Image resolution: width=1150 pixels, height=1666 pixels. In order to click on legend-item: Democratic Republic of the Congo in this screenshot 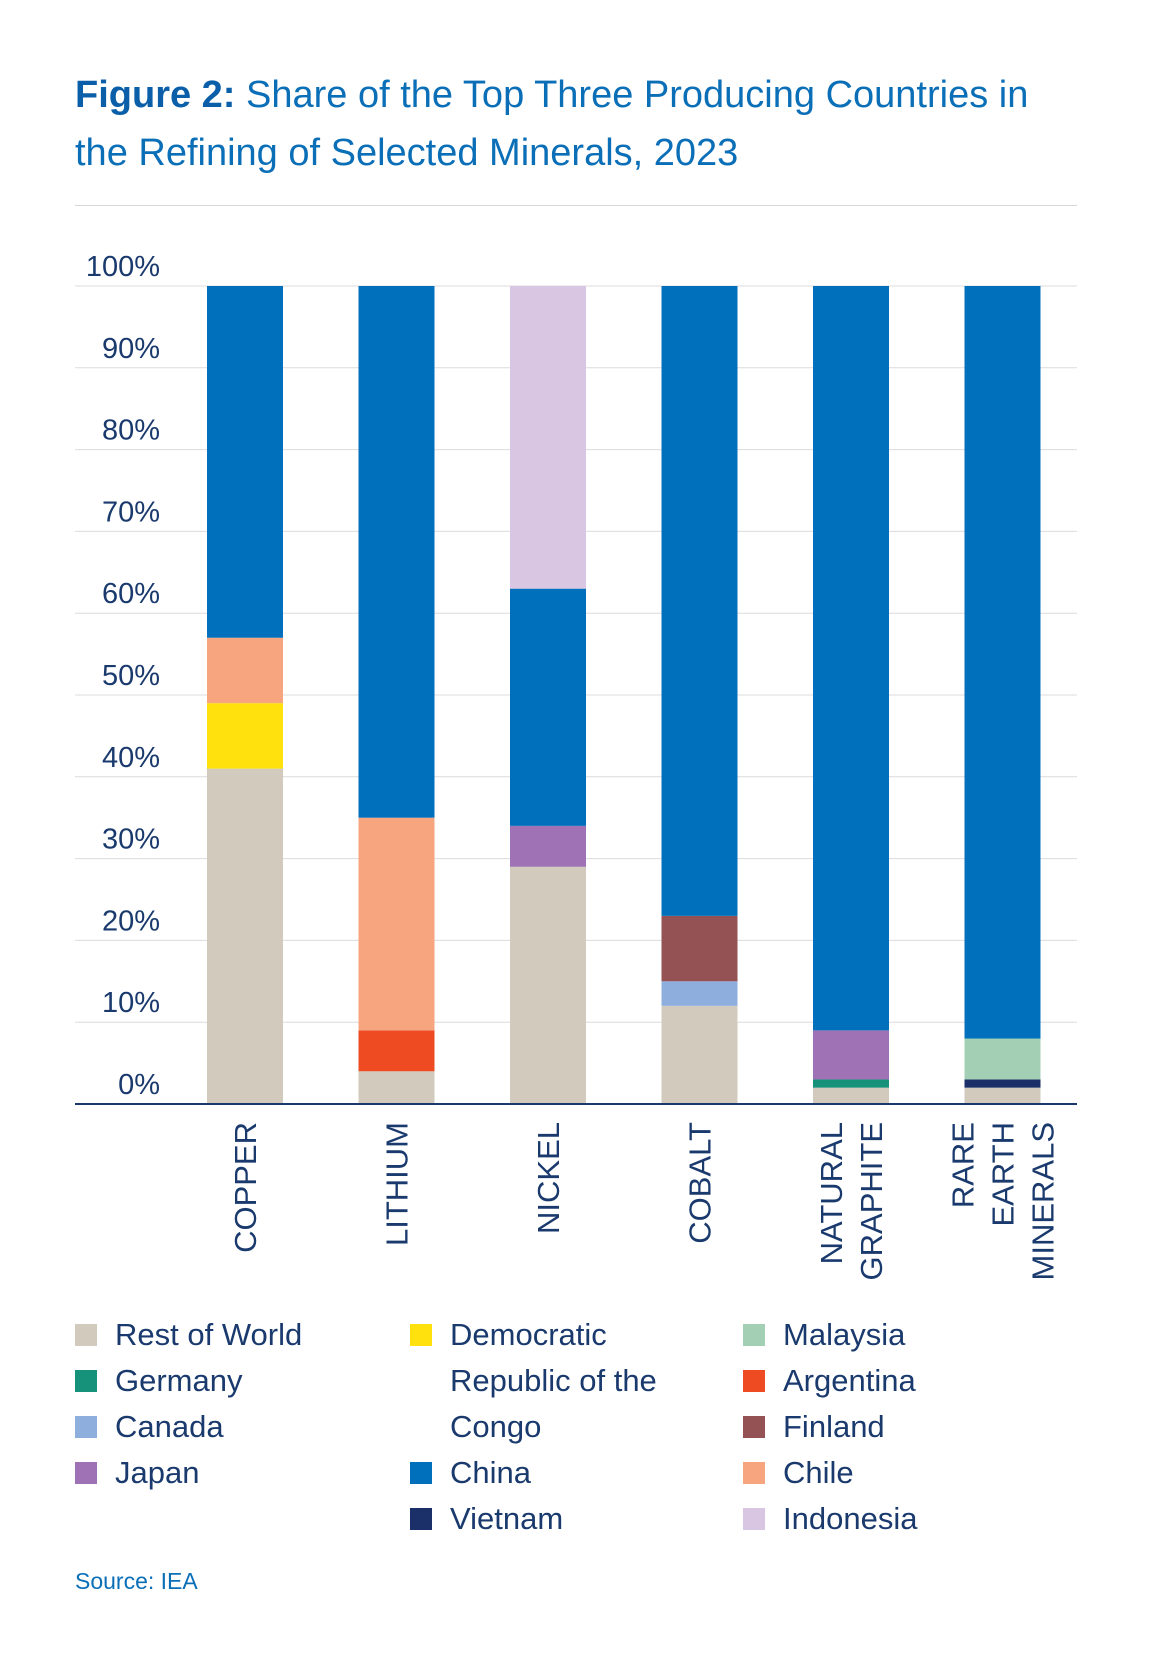, I will do `click(560, 1381)`.